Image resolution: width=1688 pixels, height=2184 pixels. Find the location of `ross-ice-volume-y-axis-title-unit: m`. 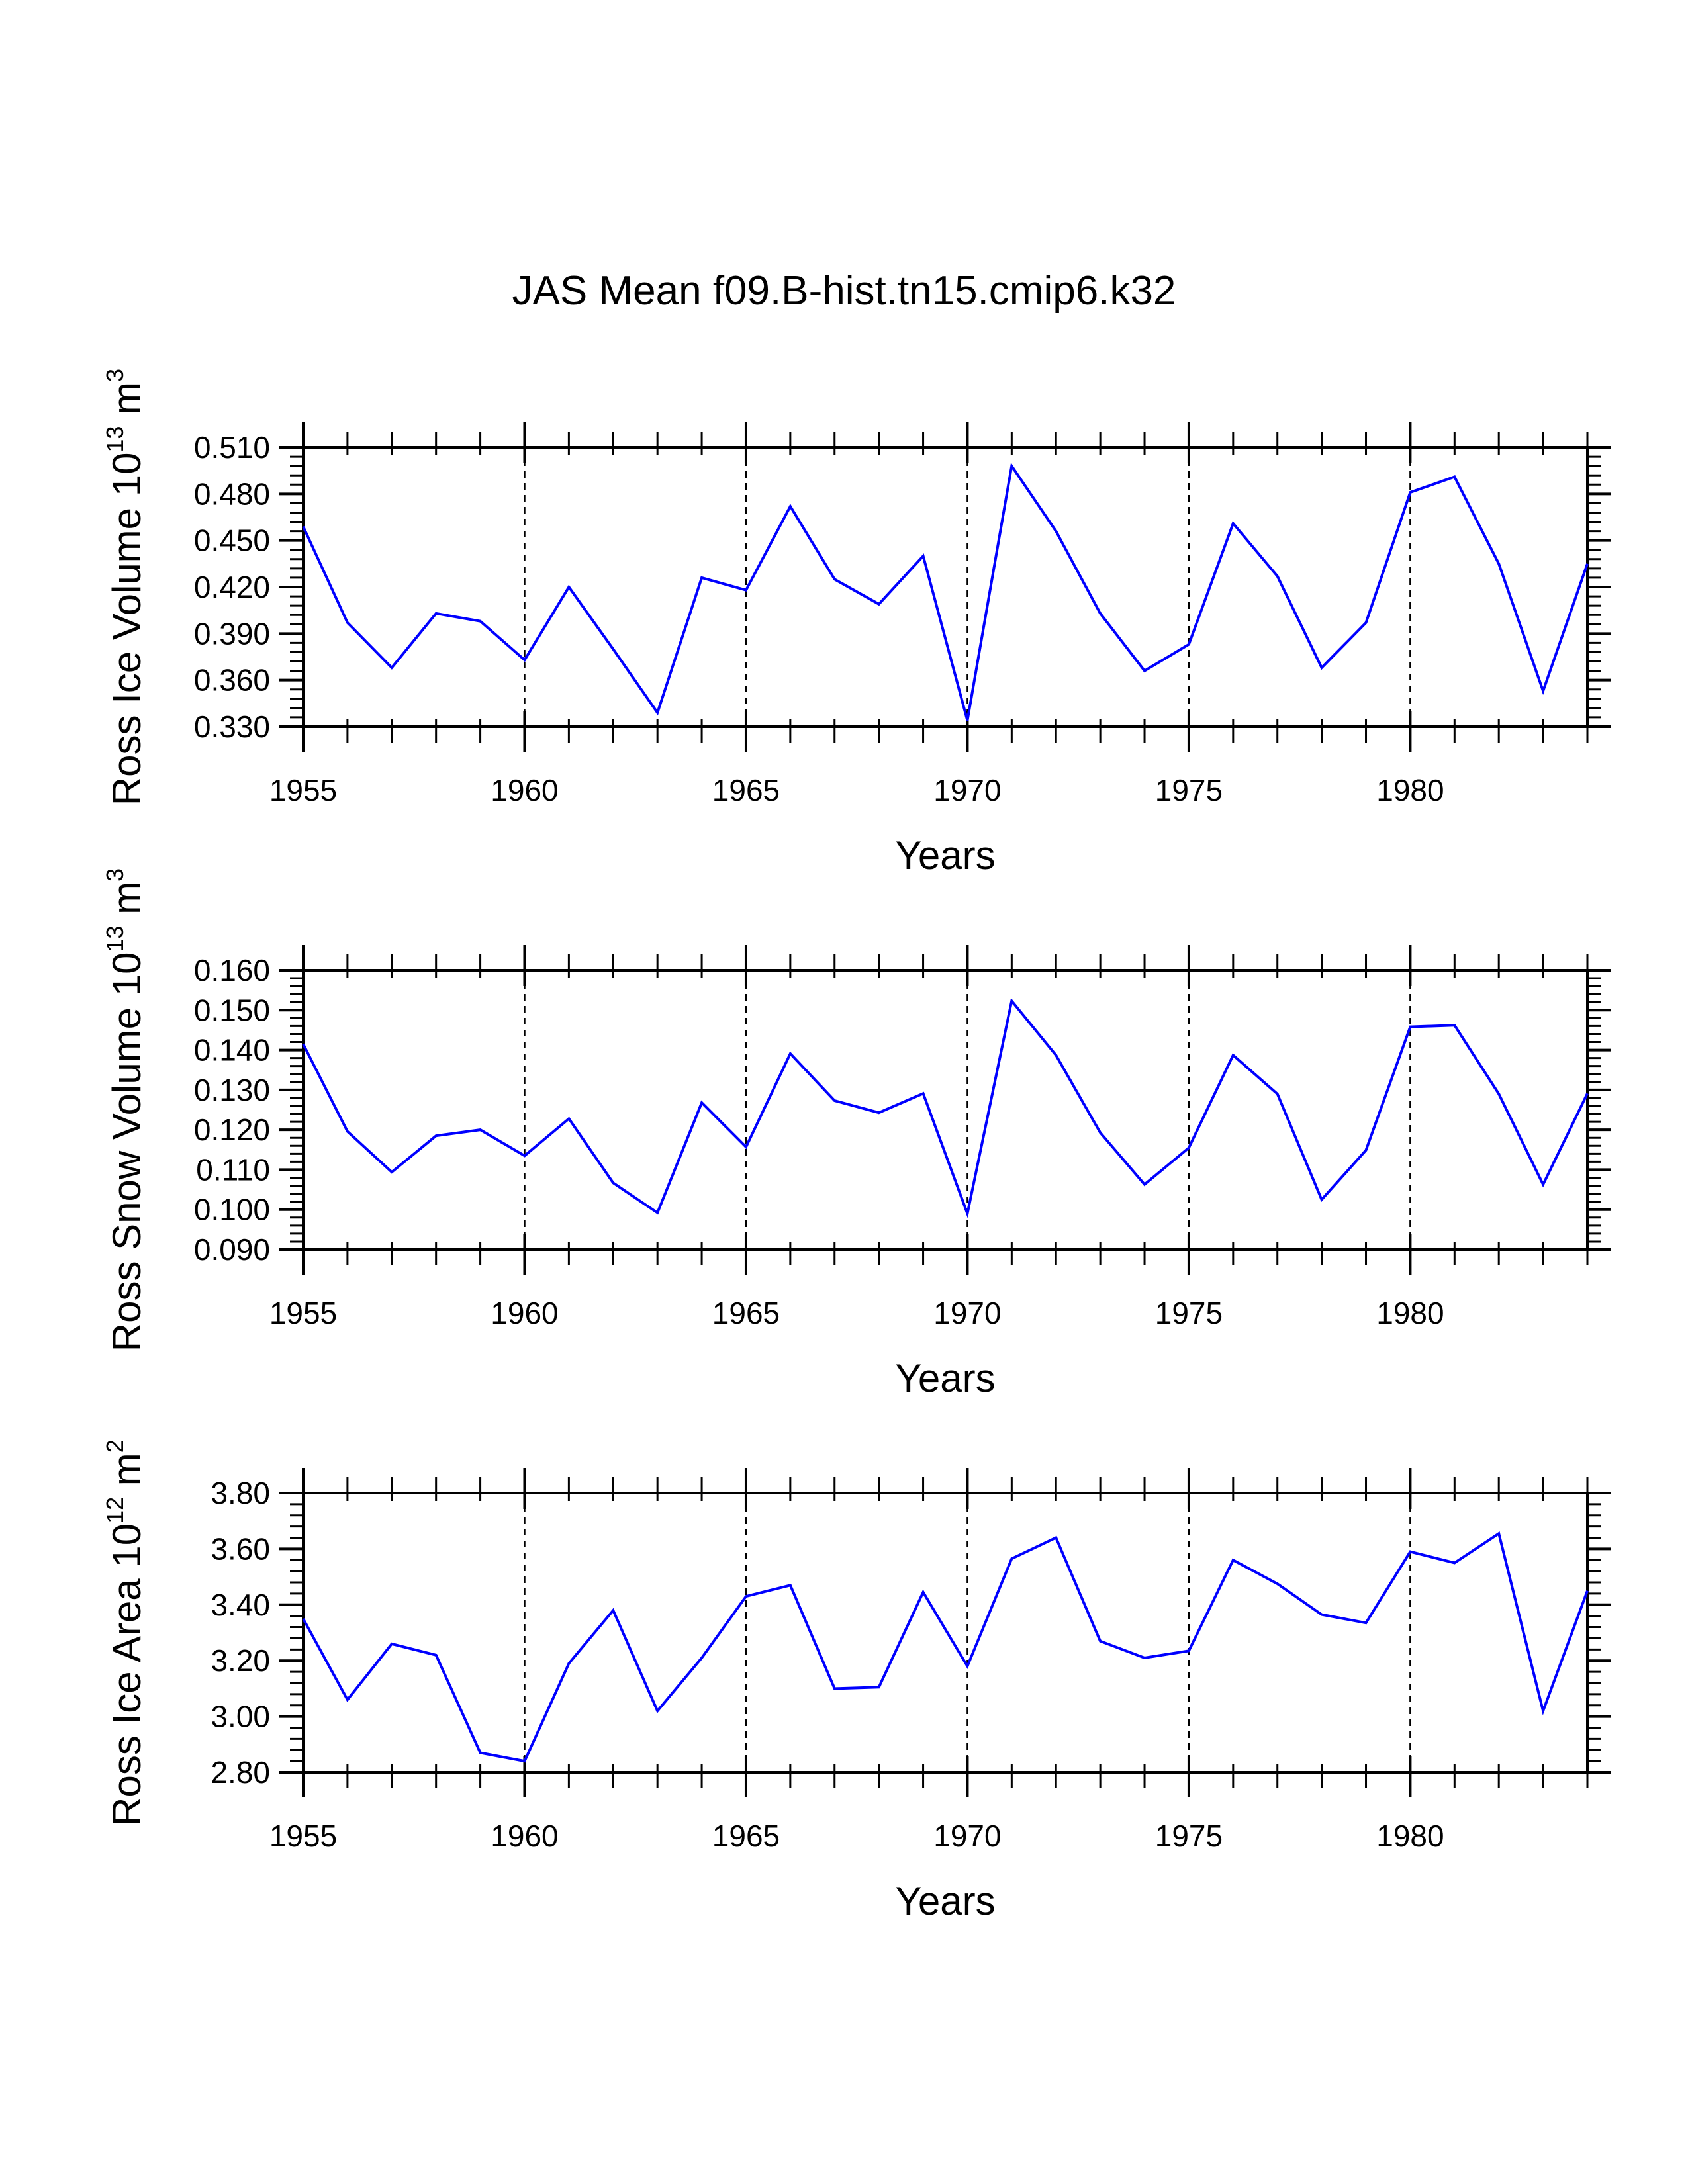

ross-ice-volume-y-axis-title-unit: m is located at coordinates (127, 404).